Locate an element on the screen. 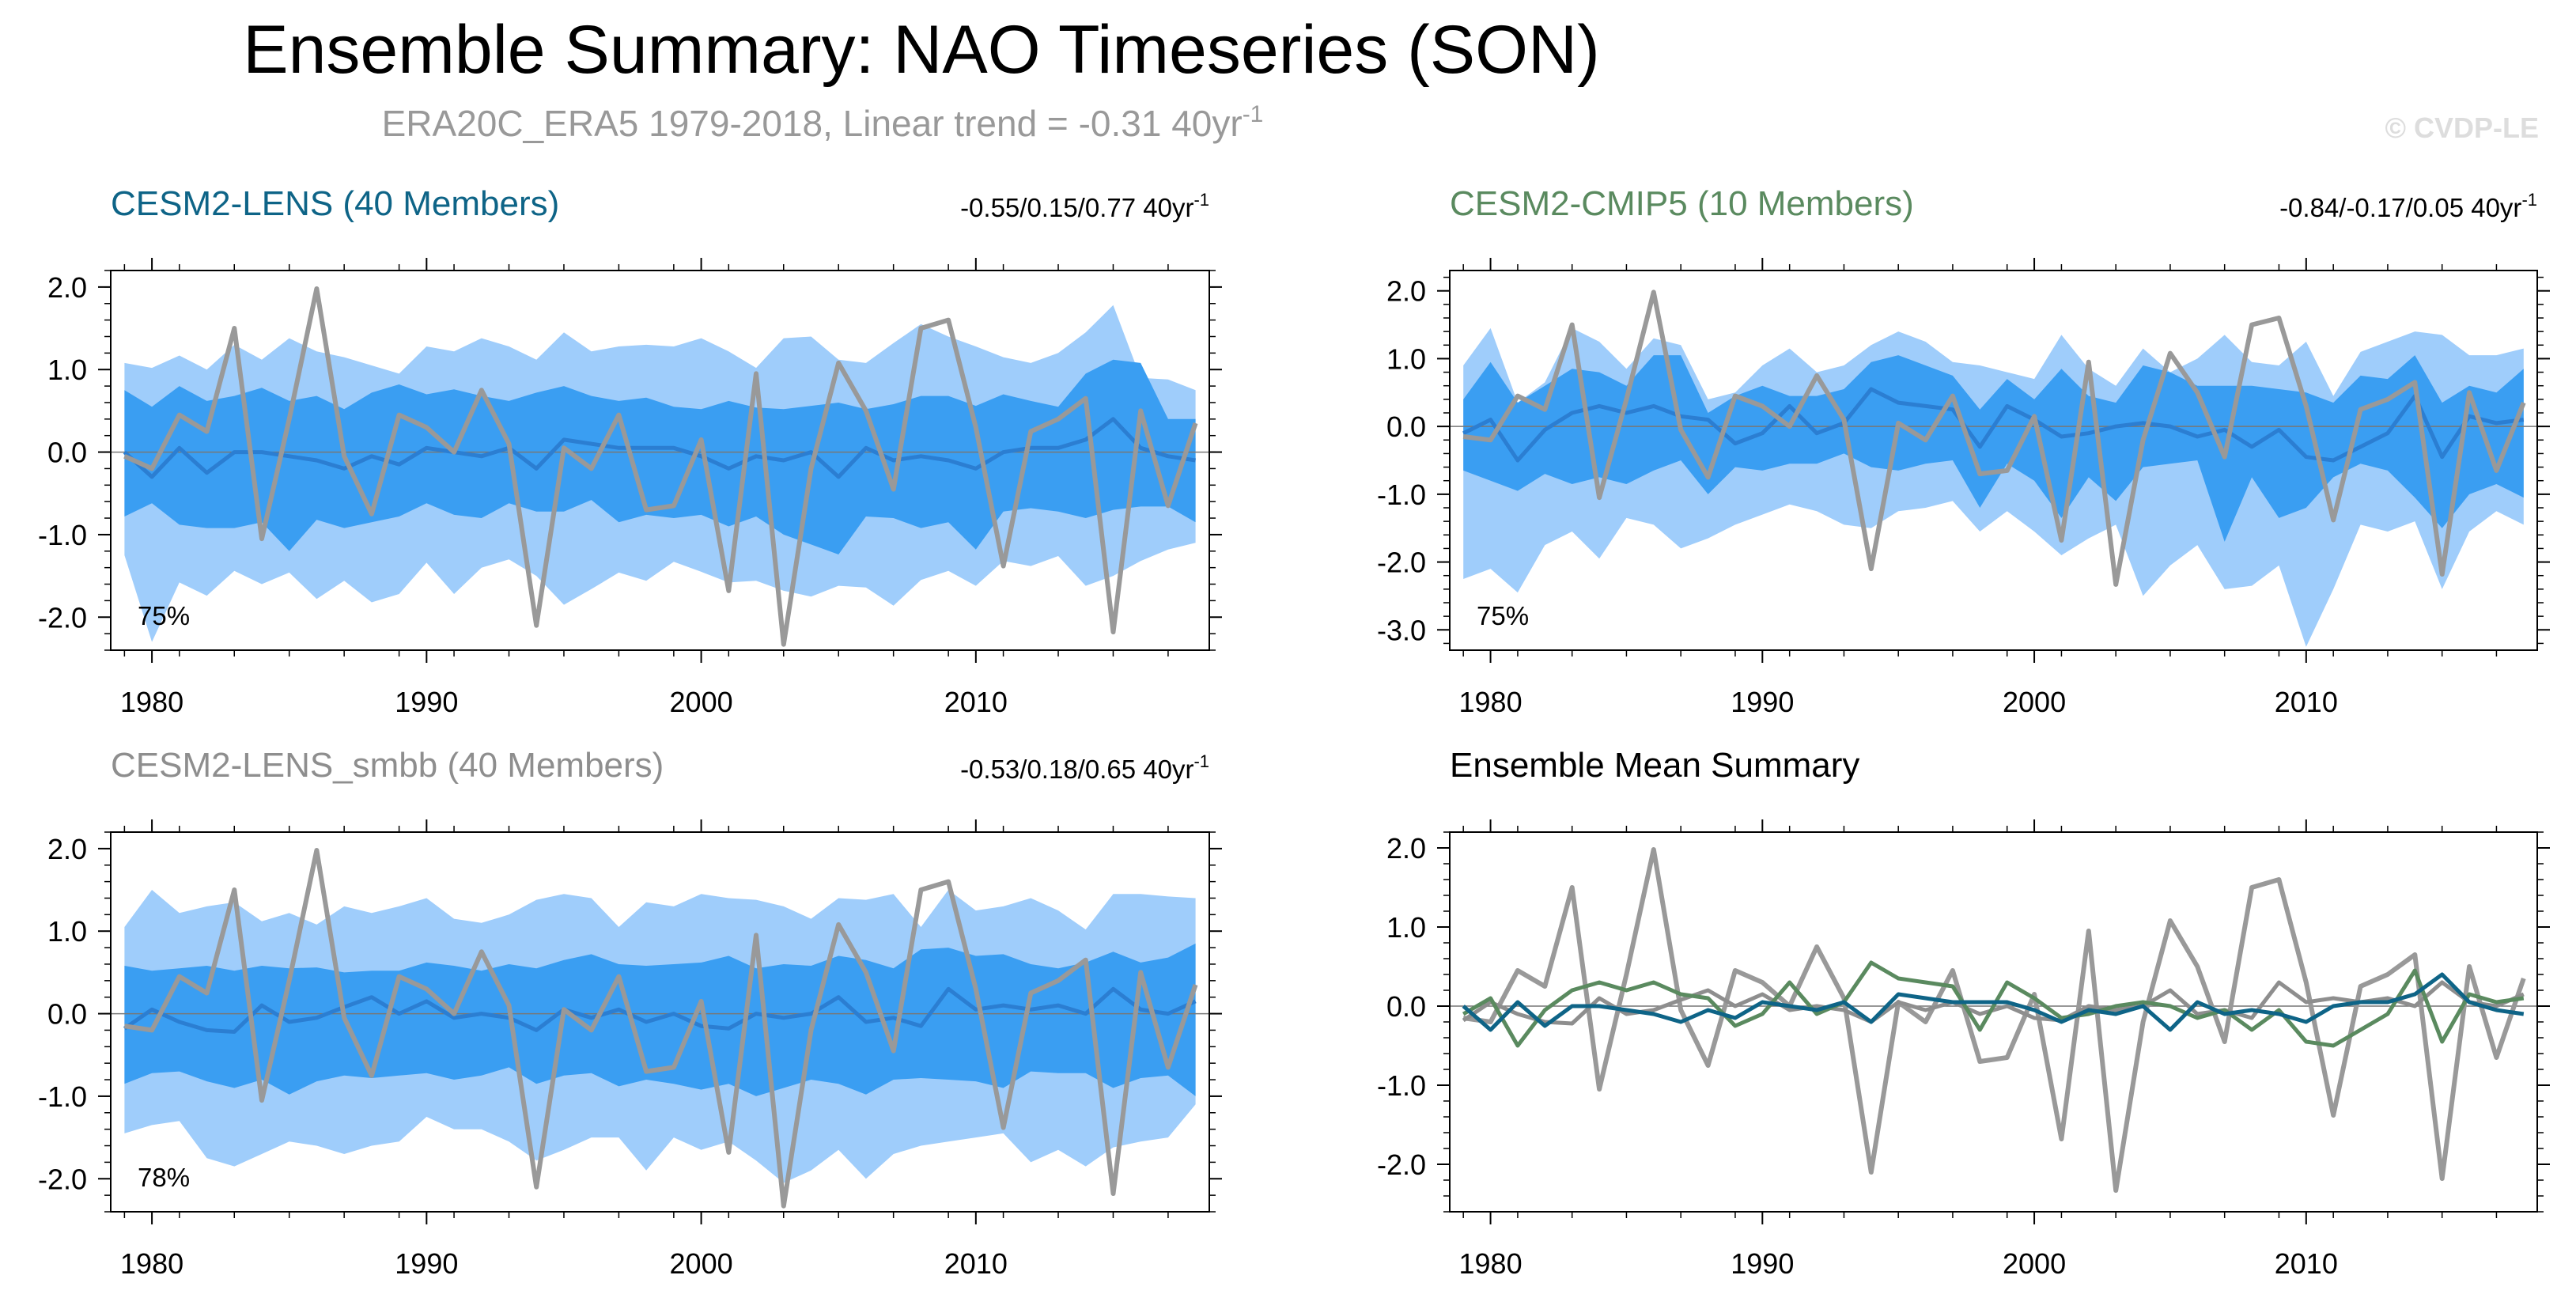  panel-title: CESM2-CMIP5 (10 Members) is located at coordinates (1682, 203).